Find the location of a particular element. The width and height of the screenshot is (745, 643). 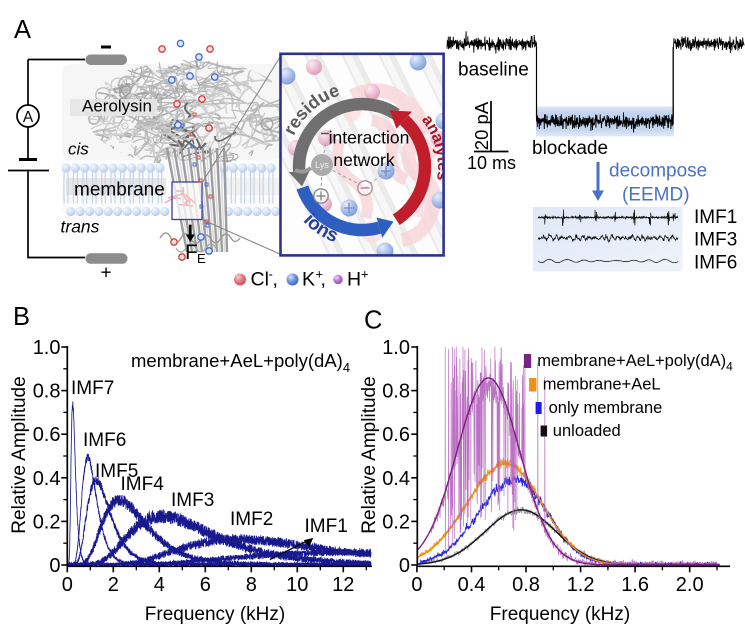

svg-text: IMF2 is located at coordinates (251, 519).